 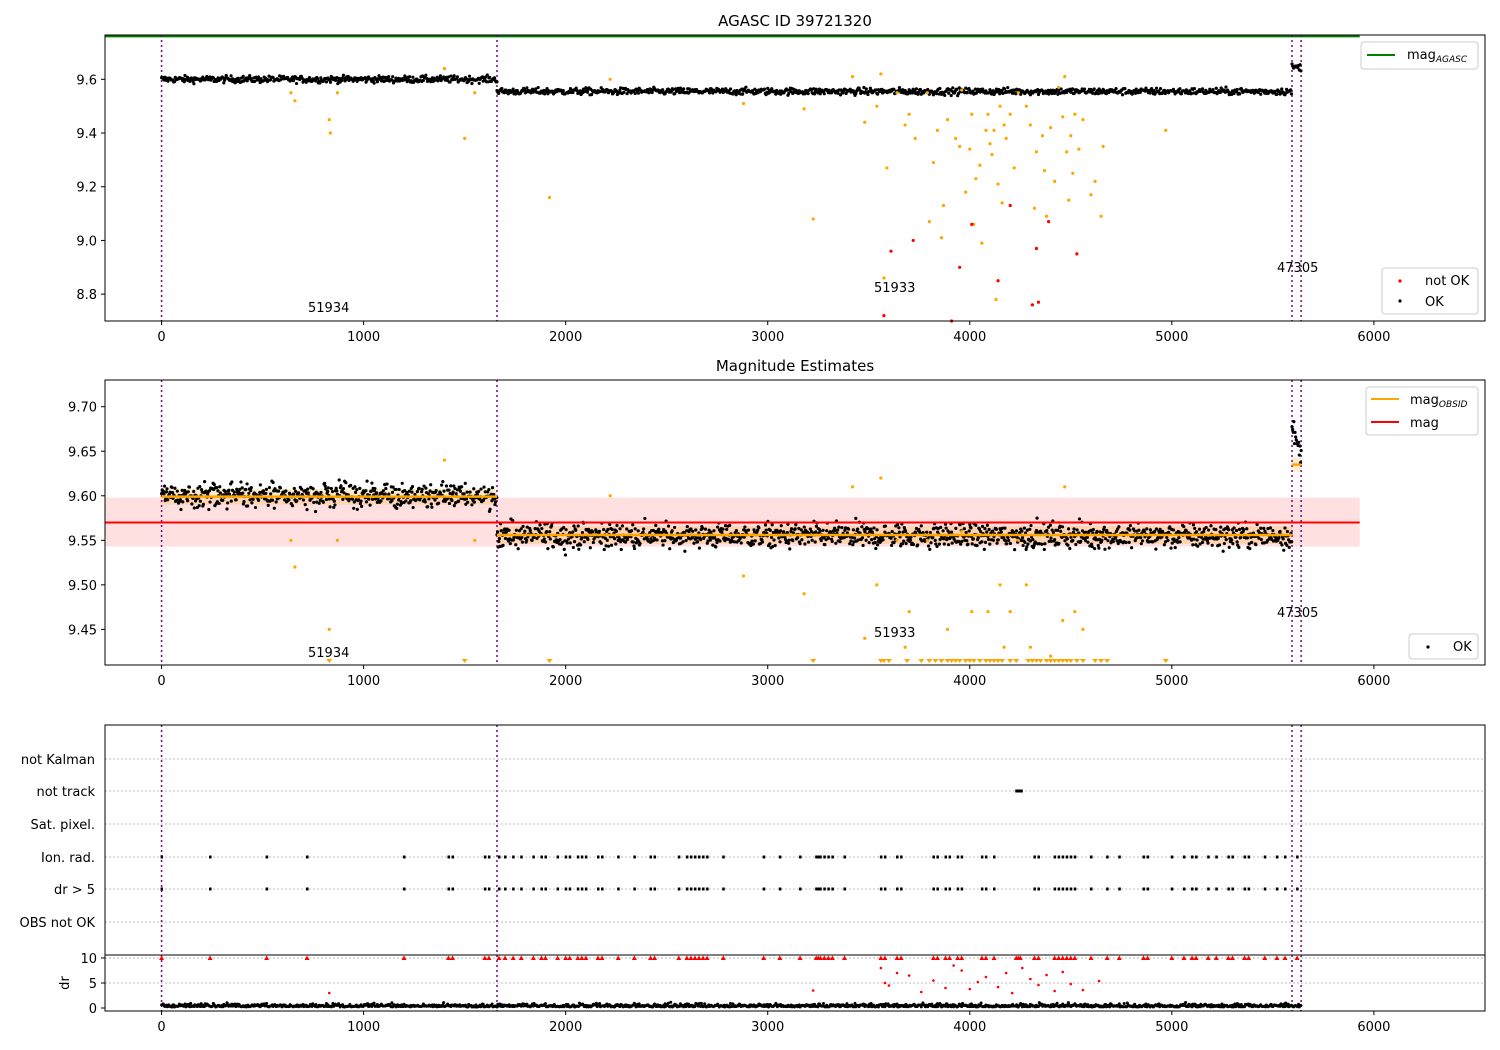 What do you see at coordinates (63, 825) in the screenshot?
I see `flag-label-sat-pixel: Sat. pixel.` at bounding box center [63, 825].